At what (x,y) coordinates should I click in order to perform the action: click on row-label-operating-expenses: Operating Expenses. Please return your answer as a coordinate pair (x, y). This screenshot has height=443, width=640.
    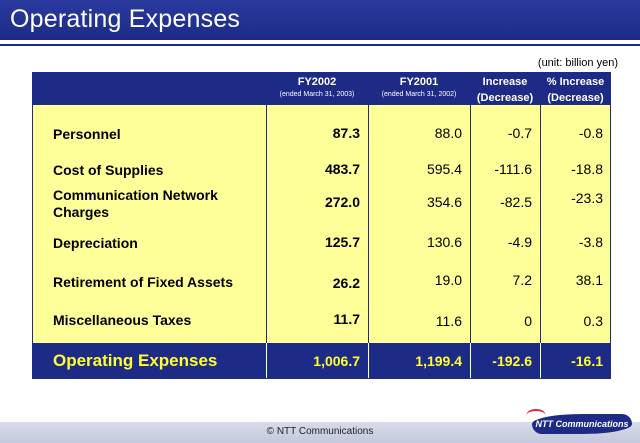
    Looking at the image, I should click on (135, 360).